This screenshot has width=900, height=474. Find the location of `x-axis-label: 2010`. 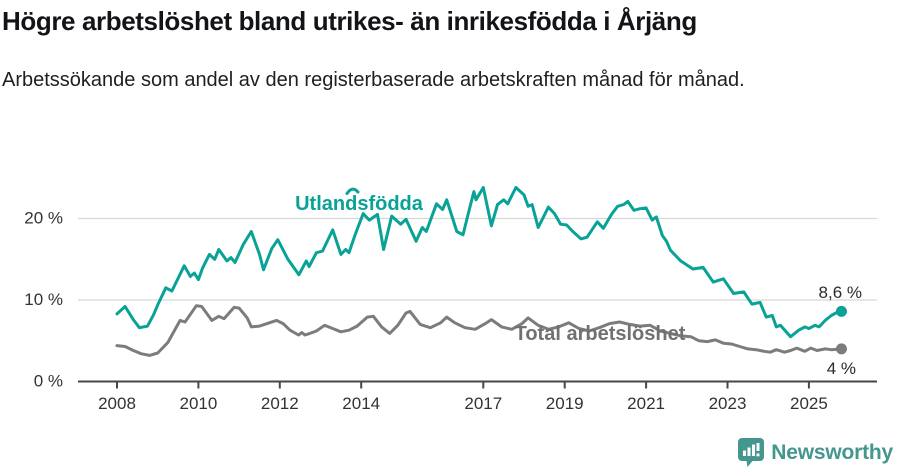

x-axis-label: 2010 is located at coordinates (198, 403).